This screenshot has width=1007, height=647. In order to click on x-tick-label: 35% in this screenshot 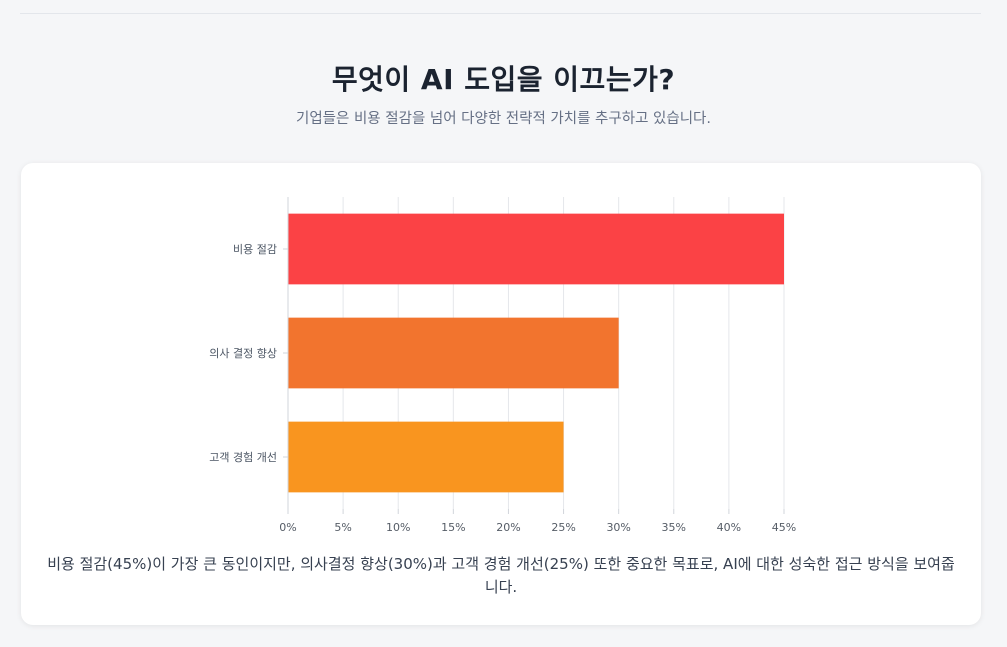, I will do `click(674, 527)`.